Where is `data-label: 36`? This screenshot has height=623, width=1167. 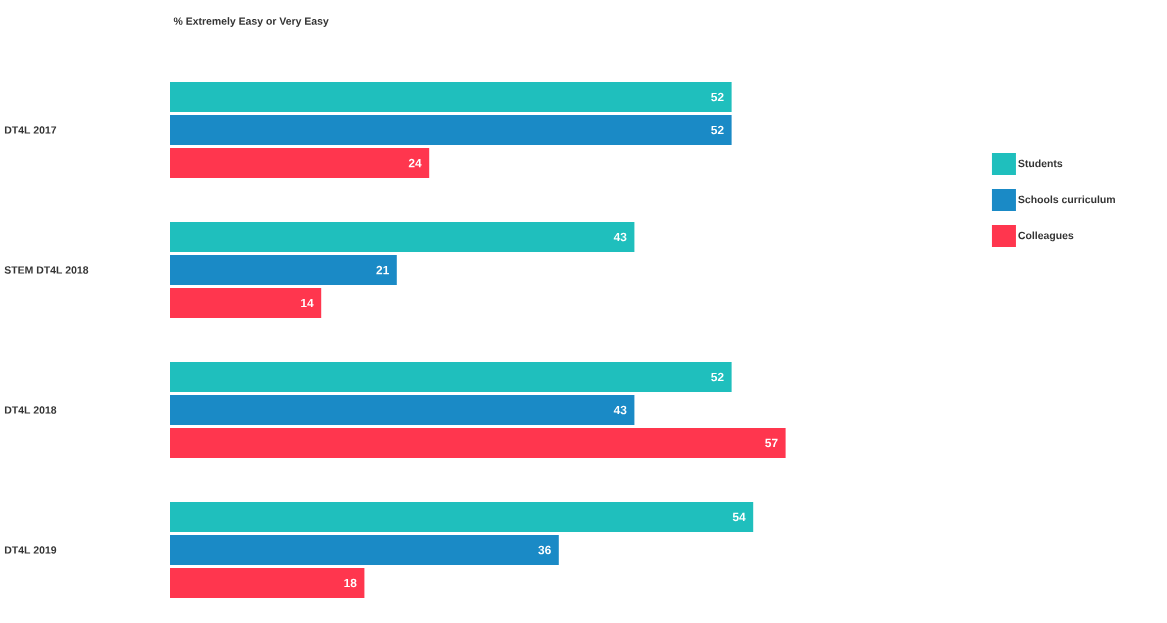 data-label: 36 is located at coordinates (544, 550).